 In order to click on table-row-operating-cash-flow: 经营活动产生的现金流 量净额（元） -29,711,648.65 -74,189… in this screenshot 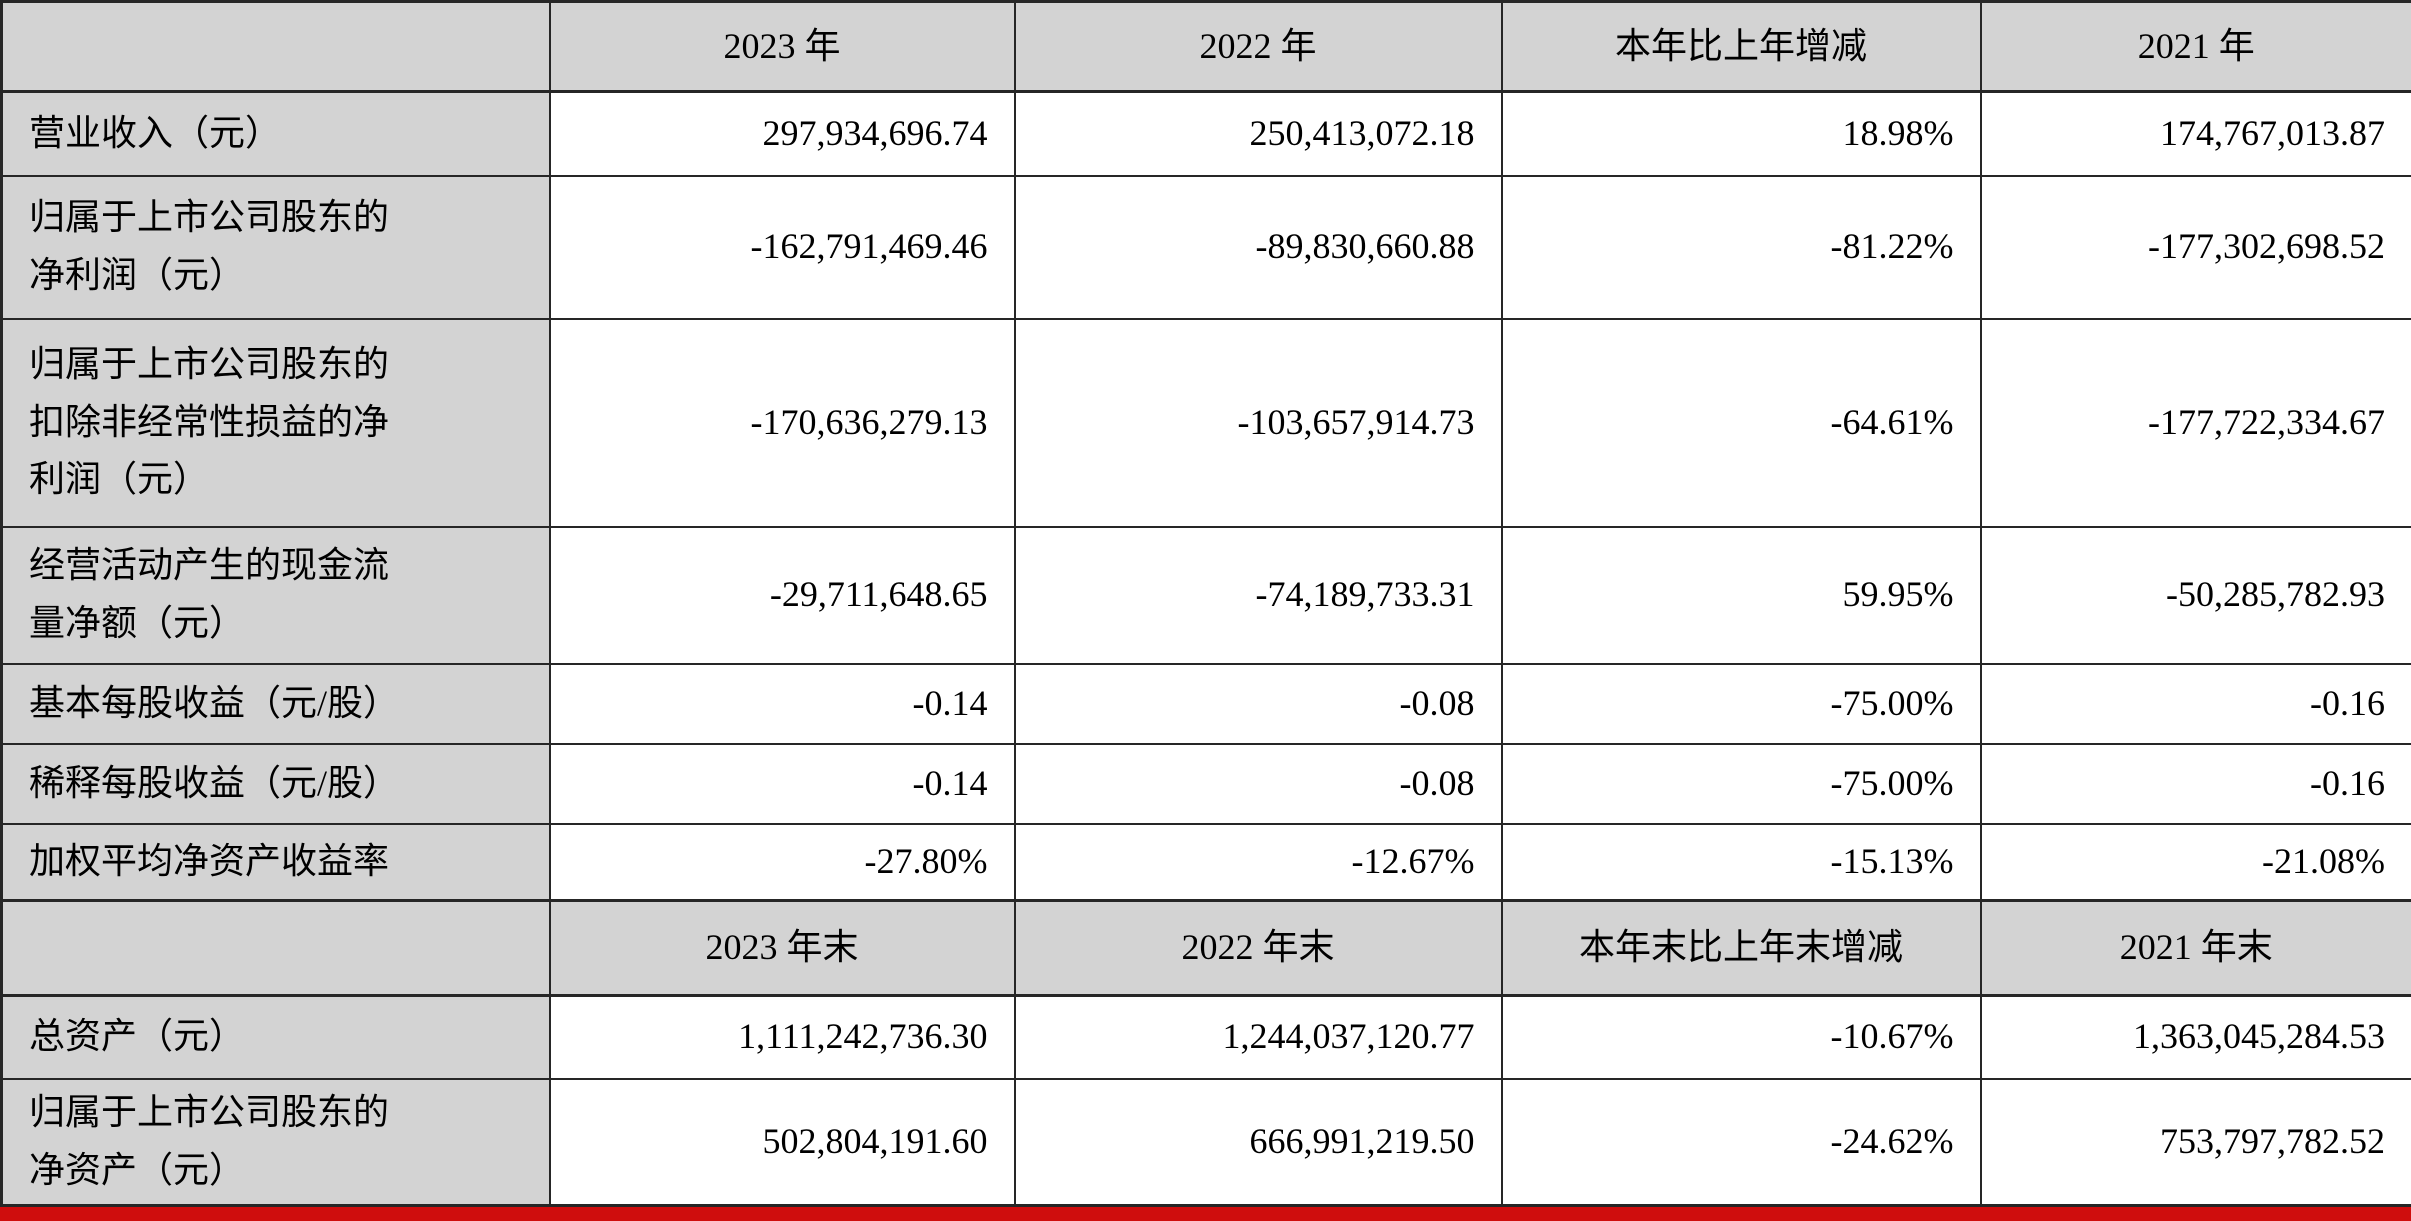, I will do `click(1205, 595)`.